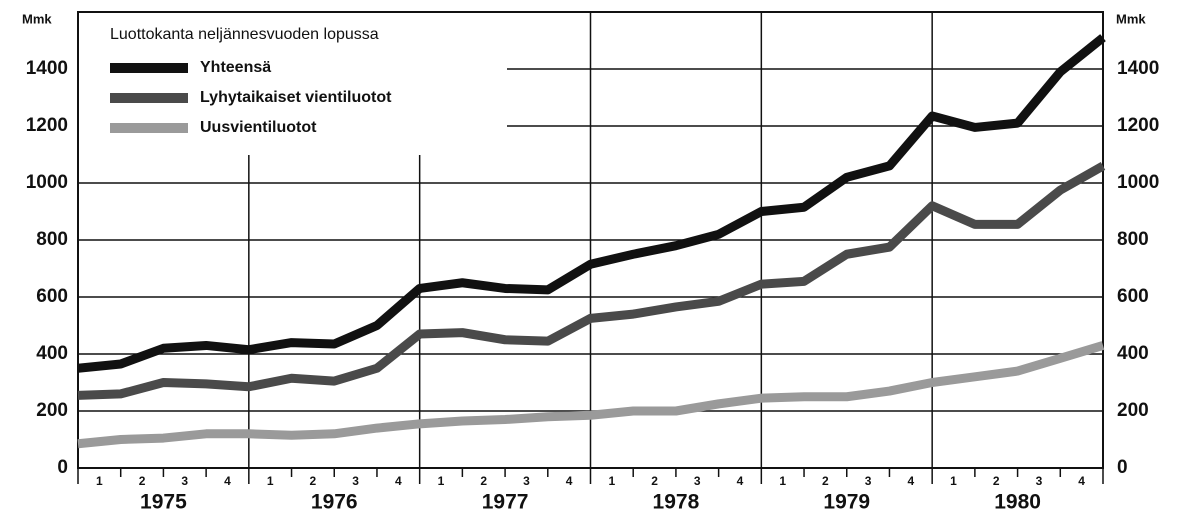 The width and height of the screenshot is (1184, 514). Describe the element at coordinates (1138, 182) in the screenshot. I see `y2-tick-label: 1000` at that location.